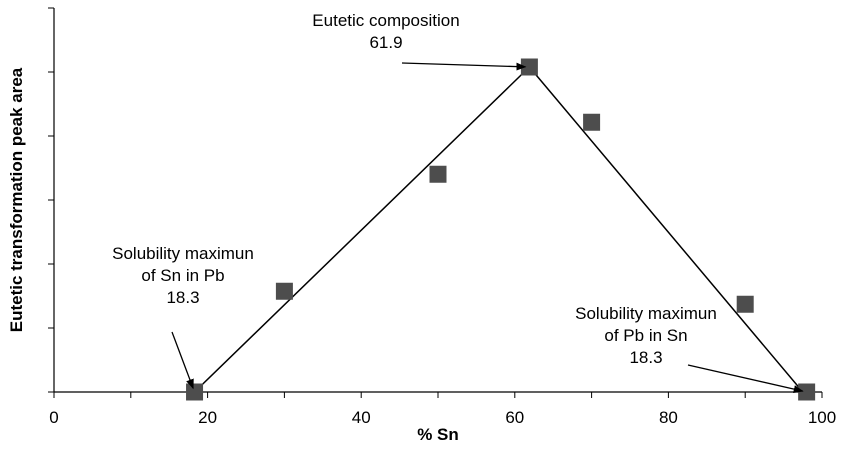 Image resolution: width=841 pixels, height=468 pixels. I want to click on x-axis-tick-labels: 0 20 40 60 80 100, so click(442, 417).